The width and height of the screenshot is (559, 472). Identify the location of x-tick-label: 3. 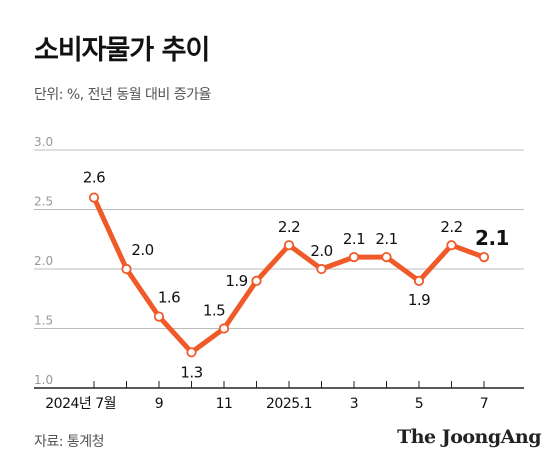
(354, 404).